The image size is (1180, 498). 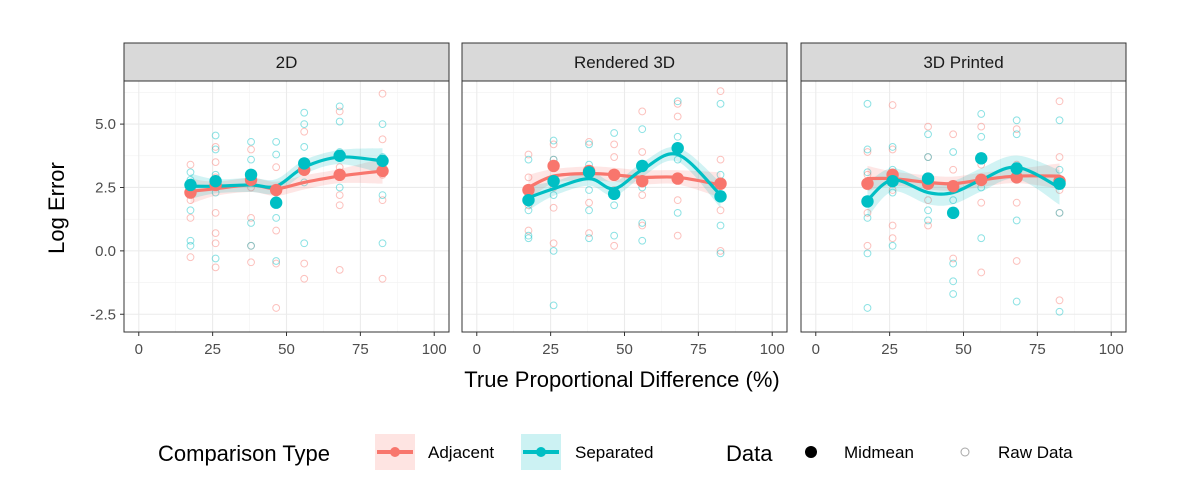 I want to click on x-tick-label: 75, so click(x=698, y=349).